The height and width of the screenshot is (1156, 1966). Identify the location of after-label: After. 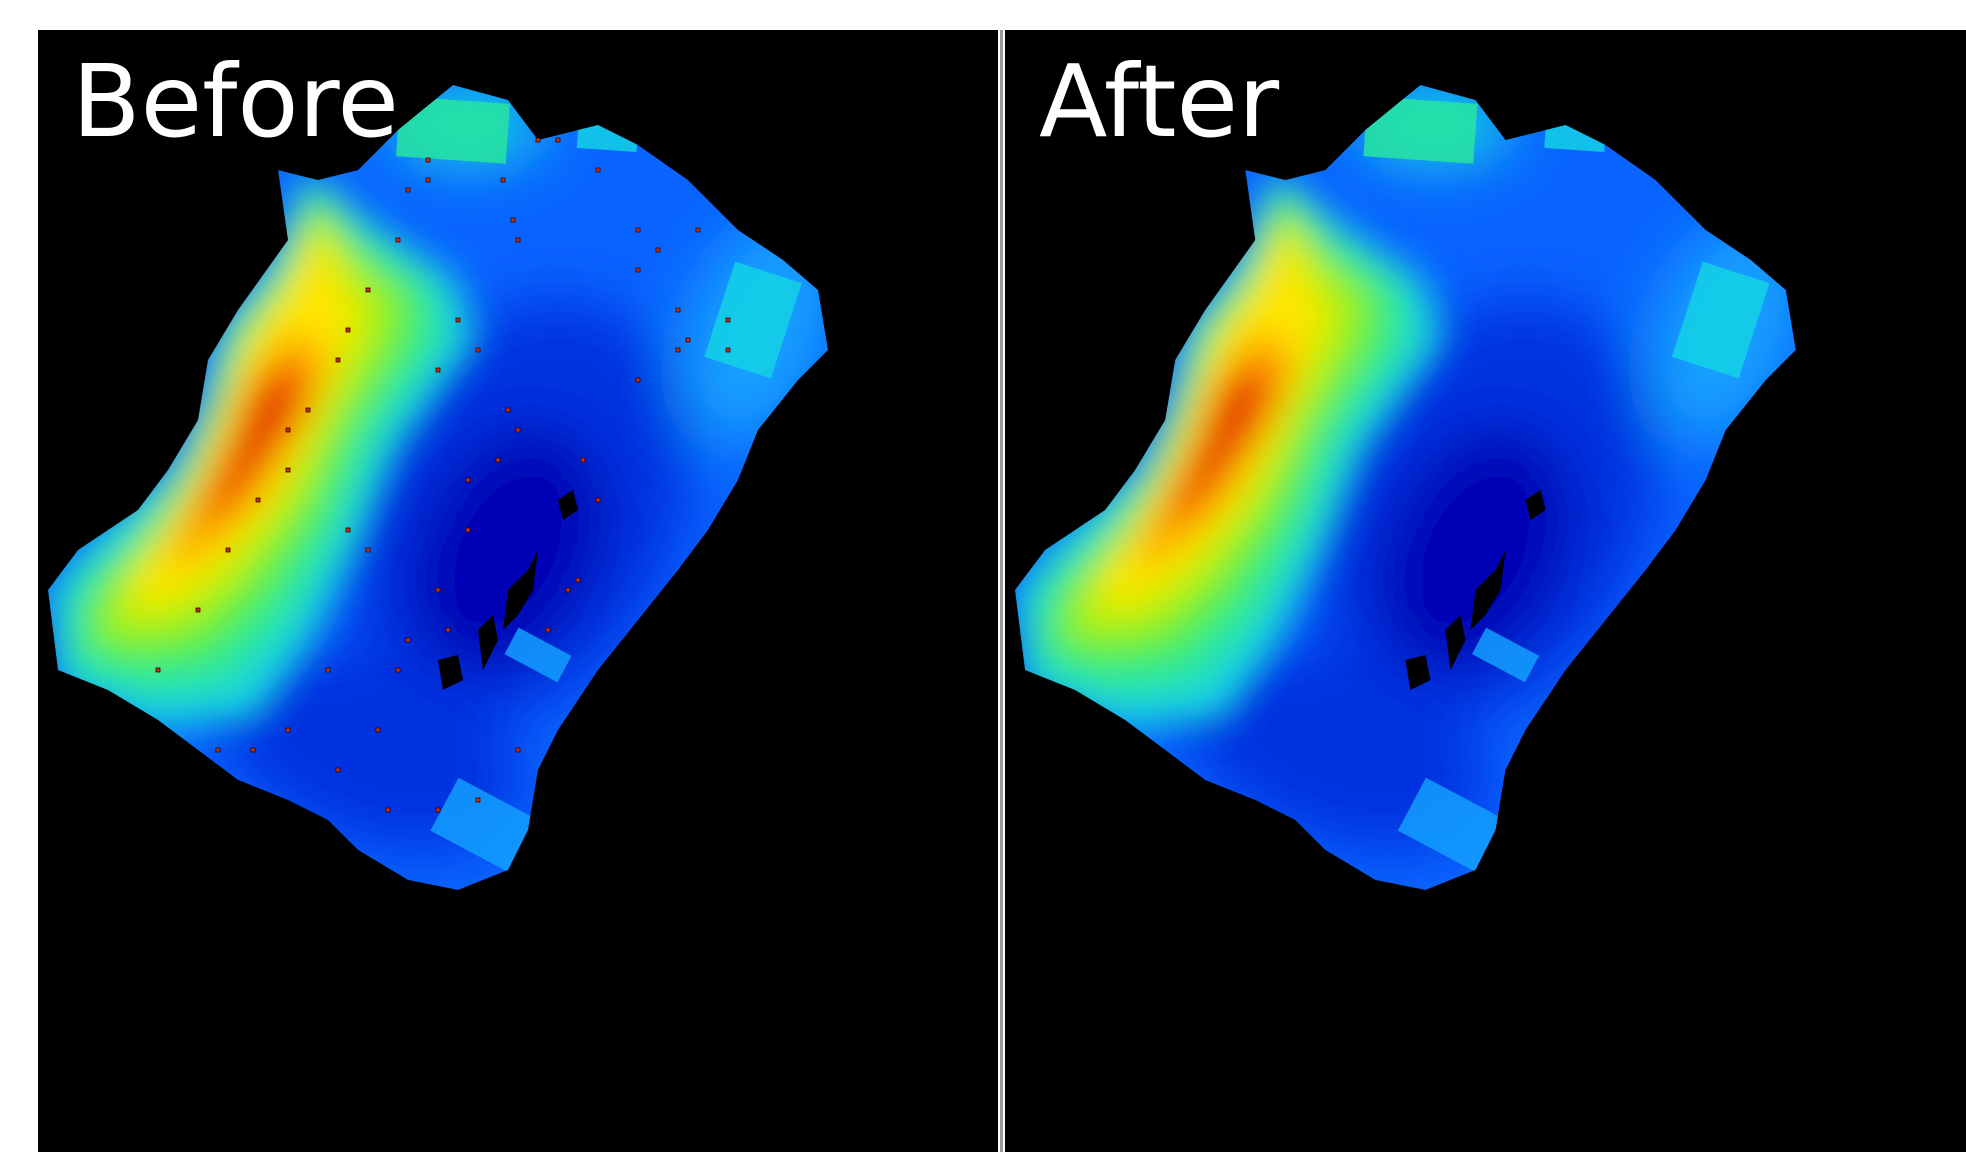
(1159, 101).